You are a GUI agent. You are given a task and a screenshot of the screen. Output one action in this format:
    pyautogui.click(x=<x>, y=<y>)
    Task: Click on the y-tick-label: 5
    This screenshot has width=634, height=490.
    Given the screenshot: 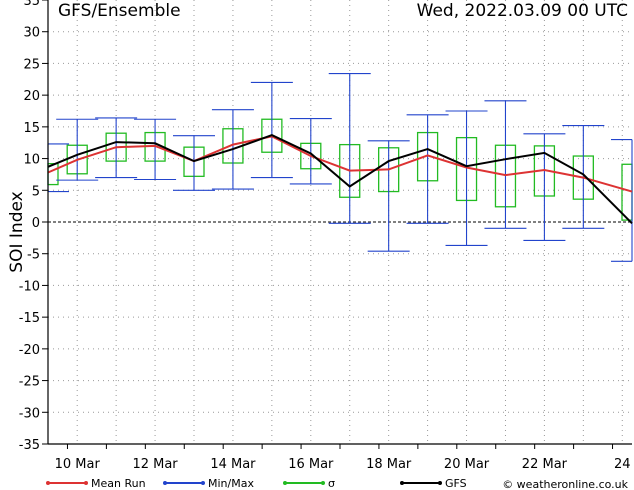 What is the action you would take?
    pyautogui.click(x=36, y=191)
    